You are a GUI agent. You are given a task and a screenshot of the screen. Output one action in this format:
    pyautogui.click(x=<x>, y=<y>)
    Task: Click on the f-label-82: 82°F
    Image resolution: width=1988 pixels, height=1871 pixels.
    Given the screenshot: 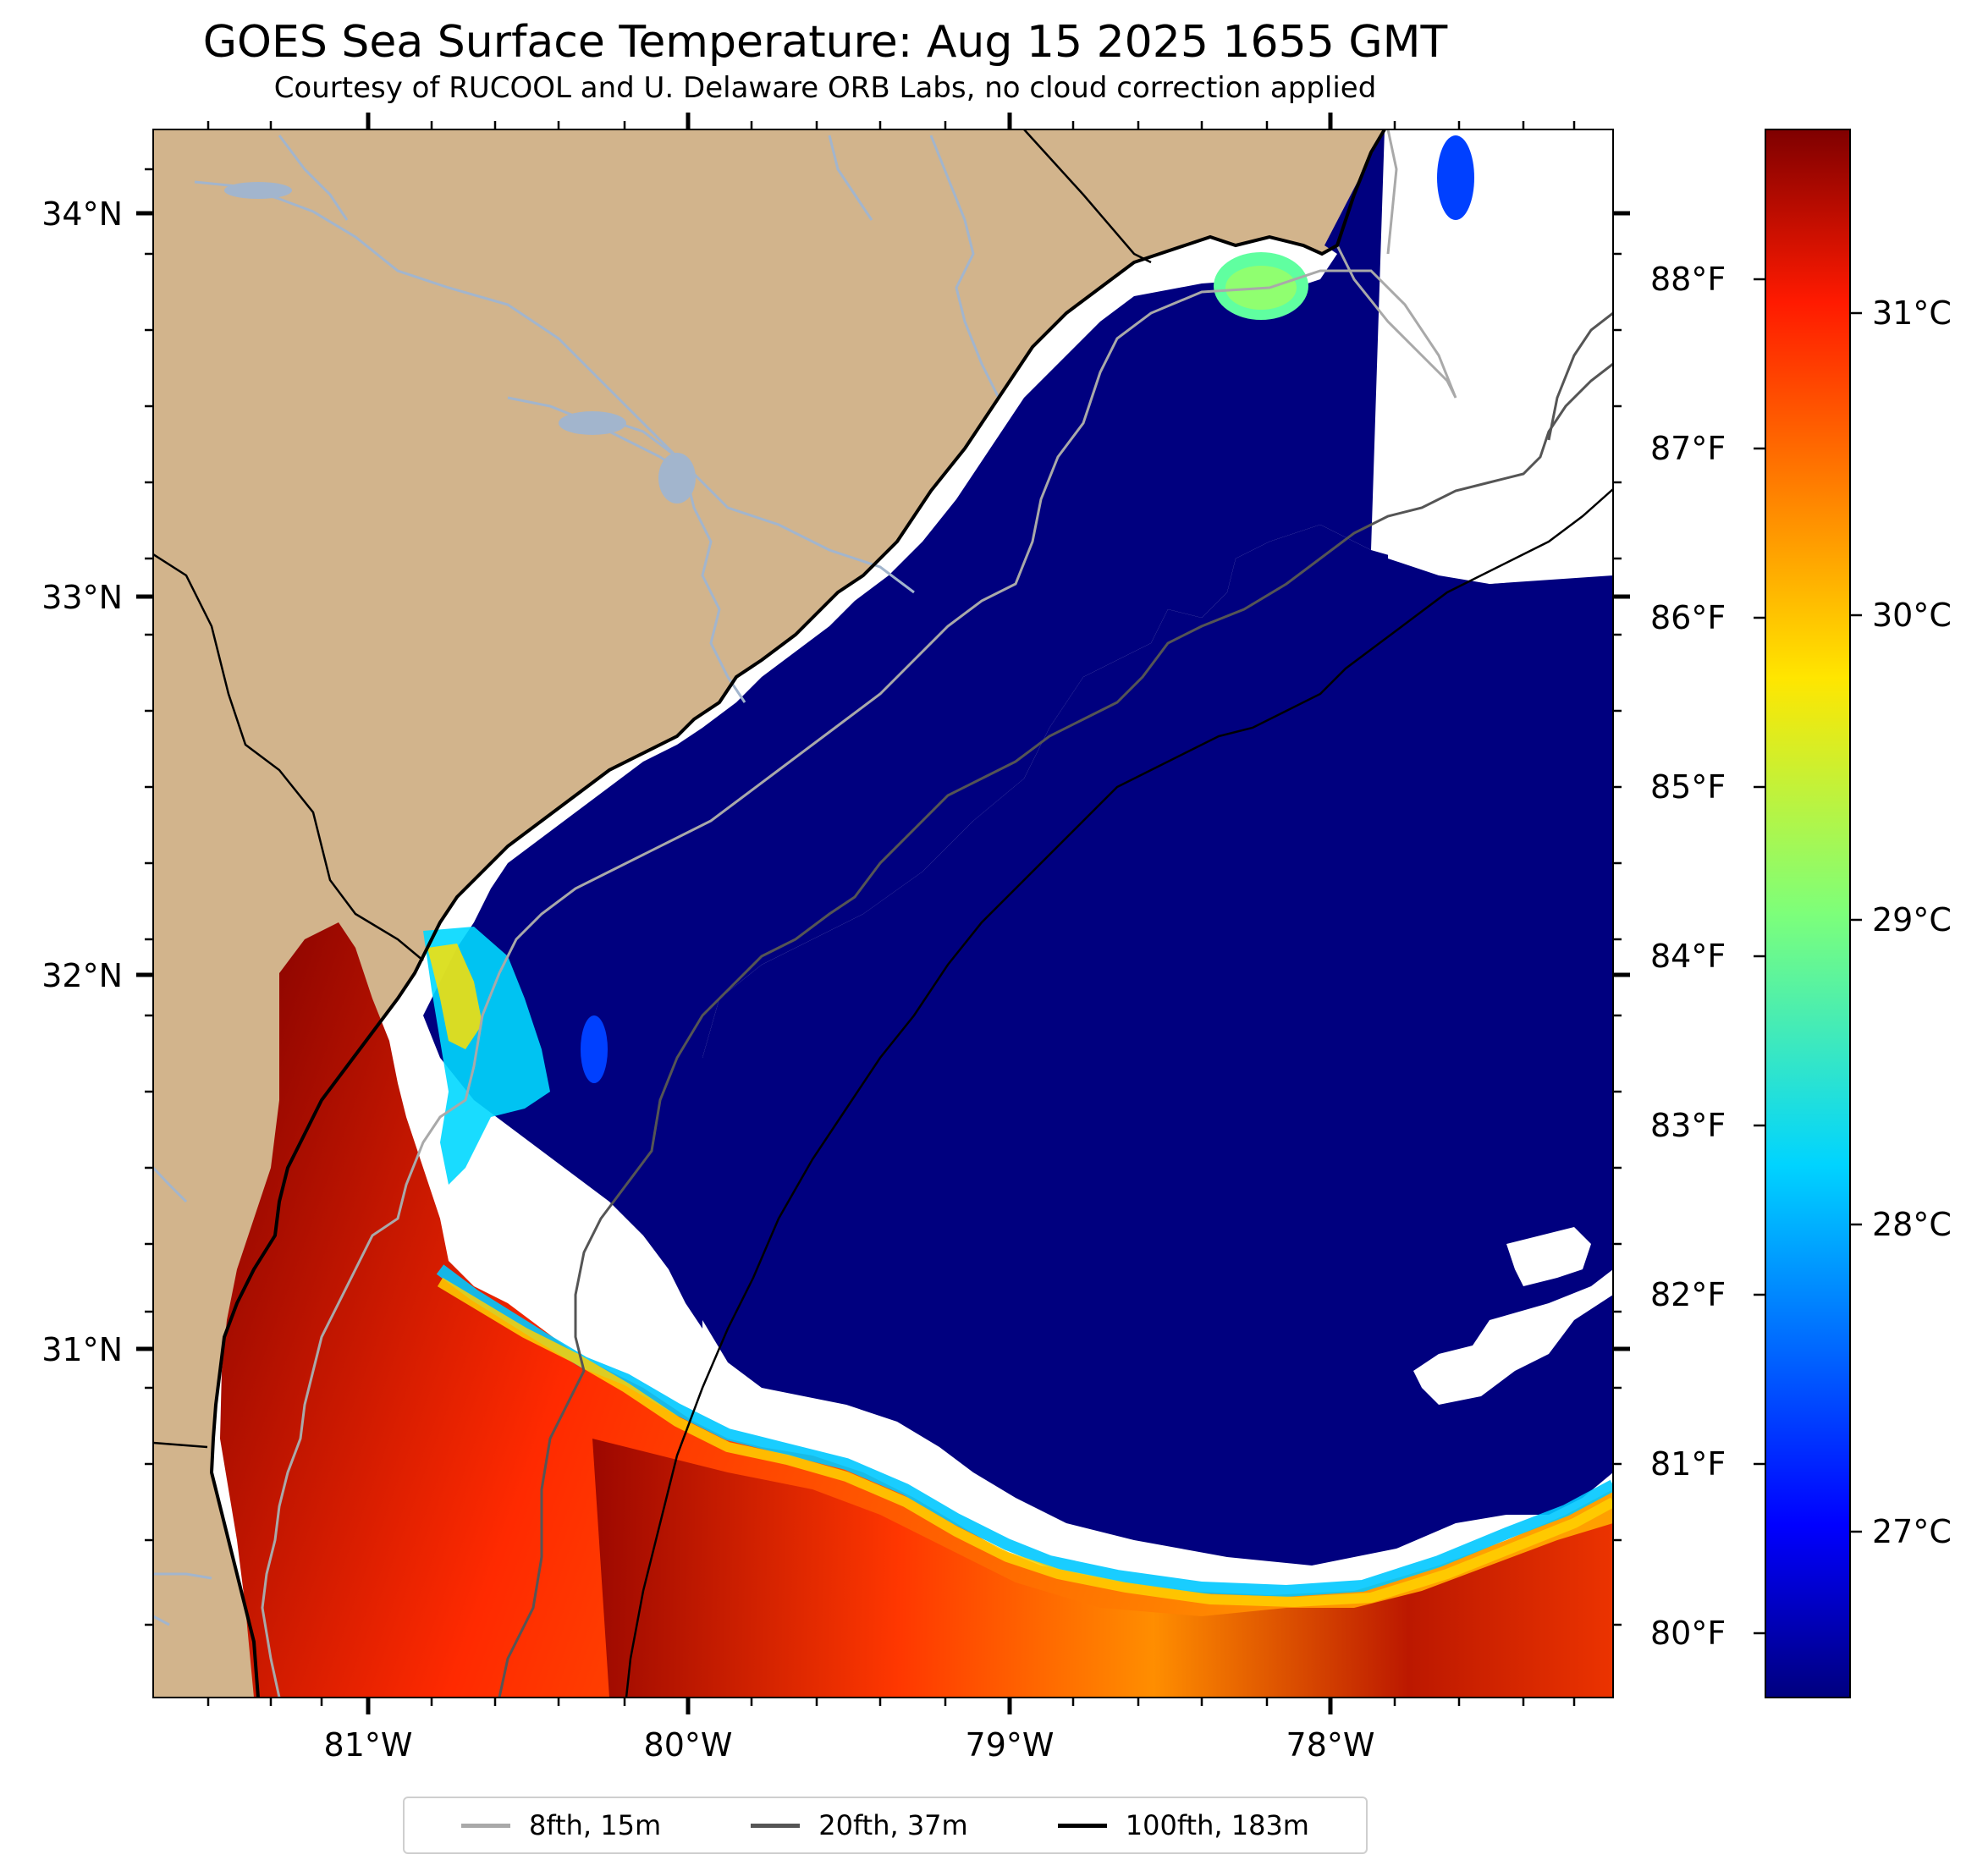 What is the action you would take?
    pyautogui.click(x=1688, y=1294)
    